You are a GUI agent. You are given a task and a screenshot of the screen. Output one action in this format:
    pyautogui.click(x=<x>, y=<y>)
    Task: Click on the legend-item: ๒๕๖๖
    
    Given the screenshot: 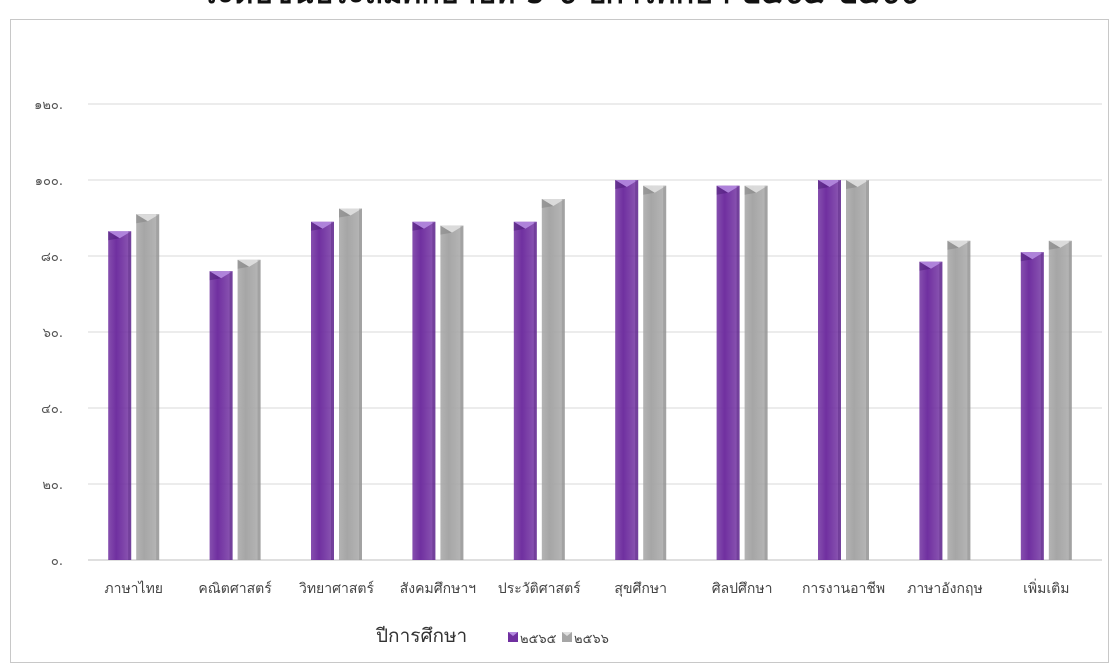 What is the action you would take?
    pyautogui.click(x=585, y=639)
    